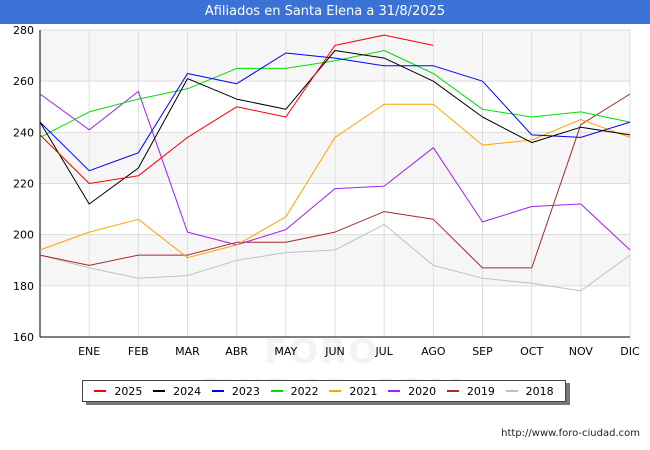 This screenshot has height=450, width=650. What do you see at coordinates (422, 391) in the screenshot?
I see `legend-label: 2020` at bounding box center [422, 391].